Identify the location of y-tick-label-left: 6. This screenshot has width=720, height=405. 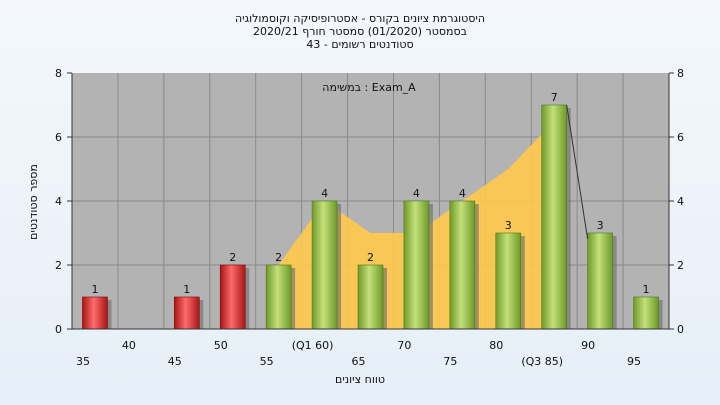
(58, 137).